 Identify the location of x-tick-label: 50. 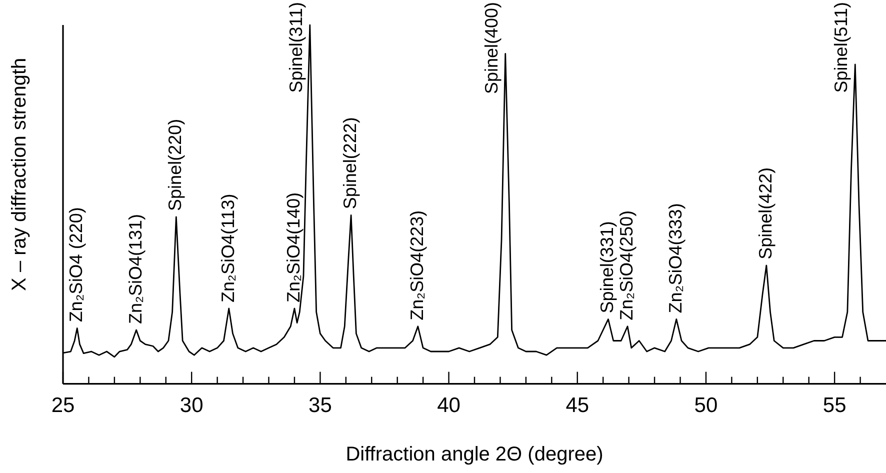
(706, 406).